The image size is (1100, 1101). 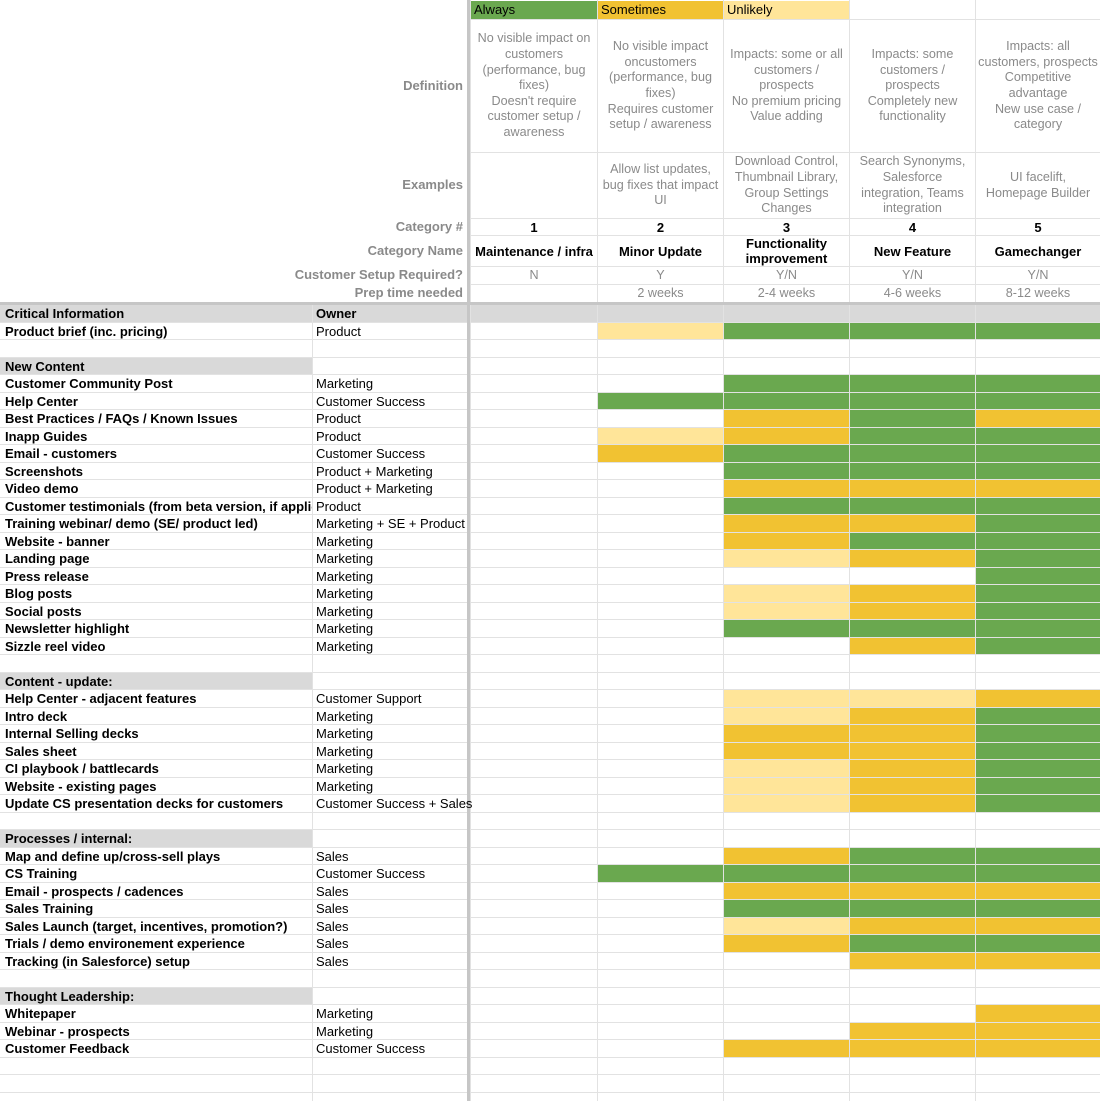 I want to click on owner-cell: Marketing + SE + Product, so click(x=390, y=523).